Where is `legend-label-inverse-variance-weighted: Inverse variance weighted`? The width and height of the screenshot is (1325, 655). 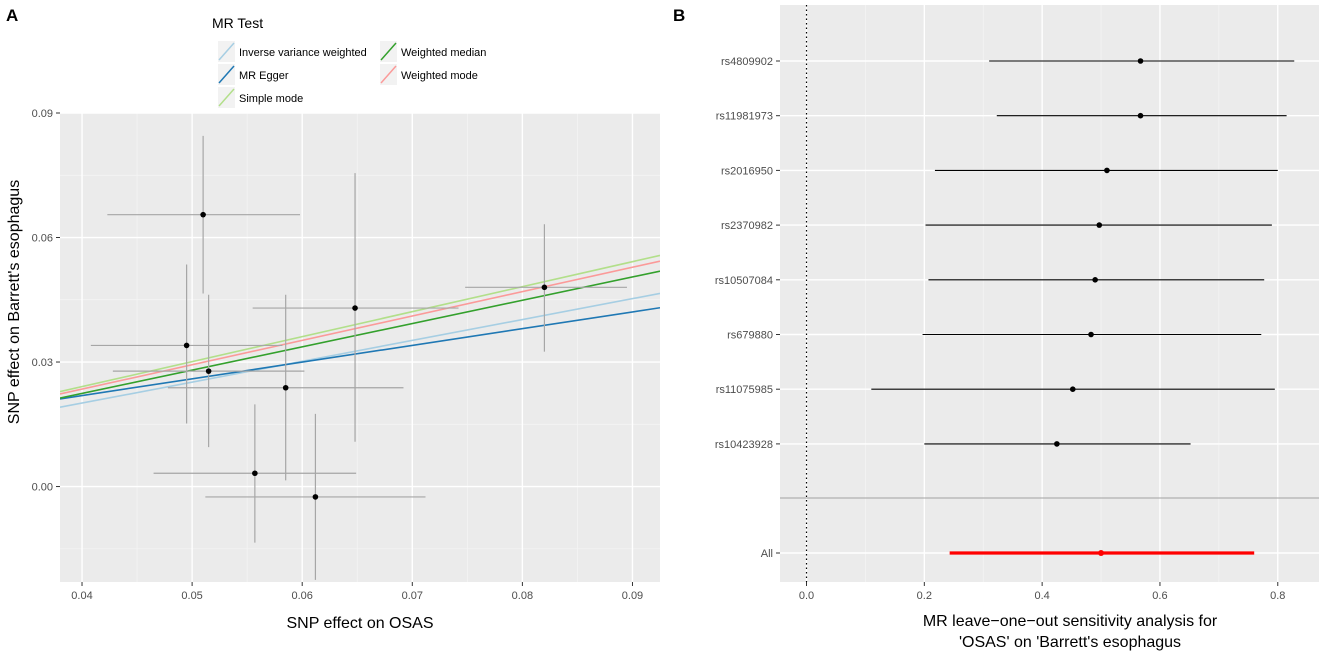
legend-label-inverse-variance-weighted: Inverse variance weighted is located at coordinates (303, 53).